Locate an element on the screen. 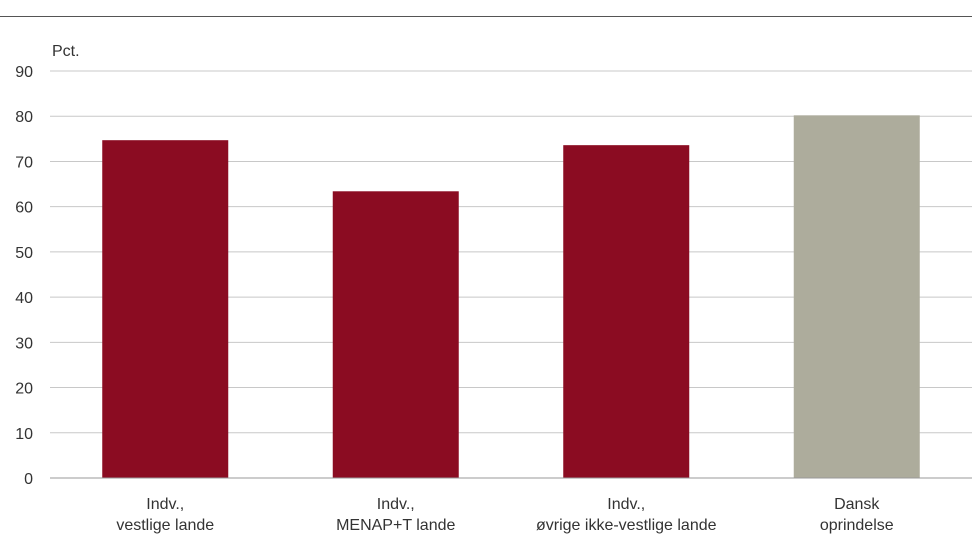 This screenshot has height=548, width=972. x-category-label: Indv., MENAP+T lande is located at coordinates (395, 515).